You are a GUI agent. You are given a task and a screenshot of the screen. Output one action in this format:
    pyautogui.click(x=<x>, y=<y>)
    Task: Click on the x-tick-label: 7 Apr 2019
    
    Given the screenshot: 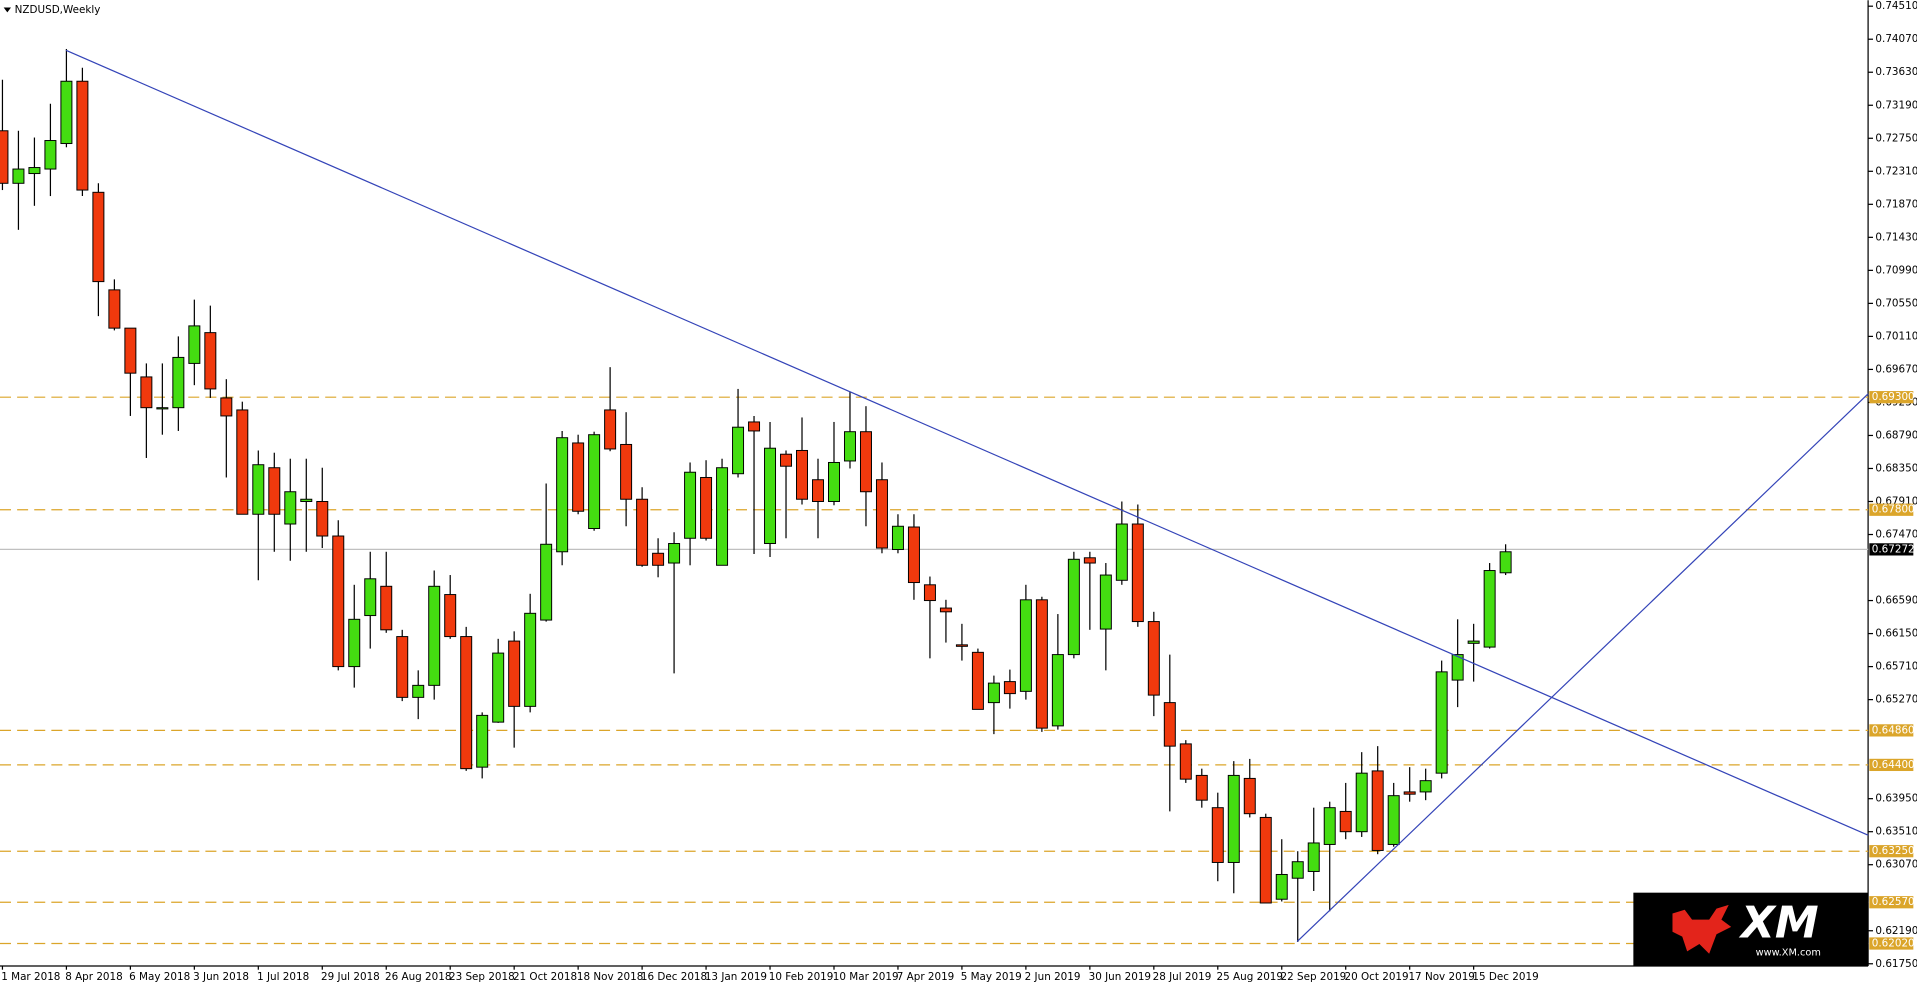 What is the action you would take?
    pyautogui.click(x=926, y=977)
    